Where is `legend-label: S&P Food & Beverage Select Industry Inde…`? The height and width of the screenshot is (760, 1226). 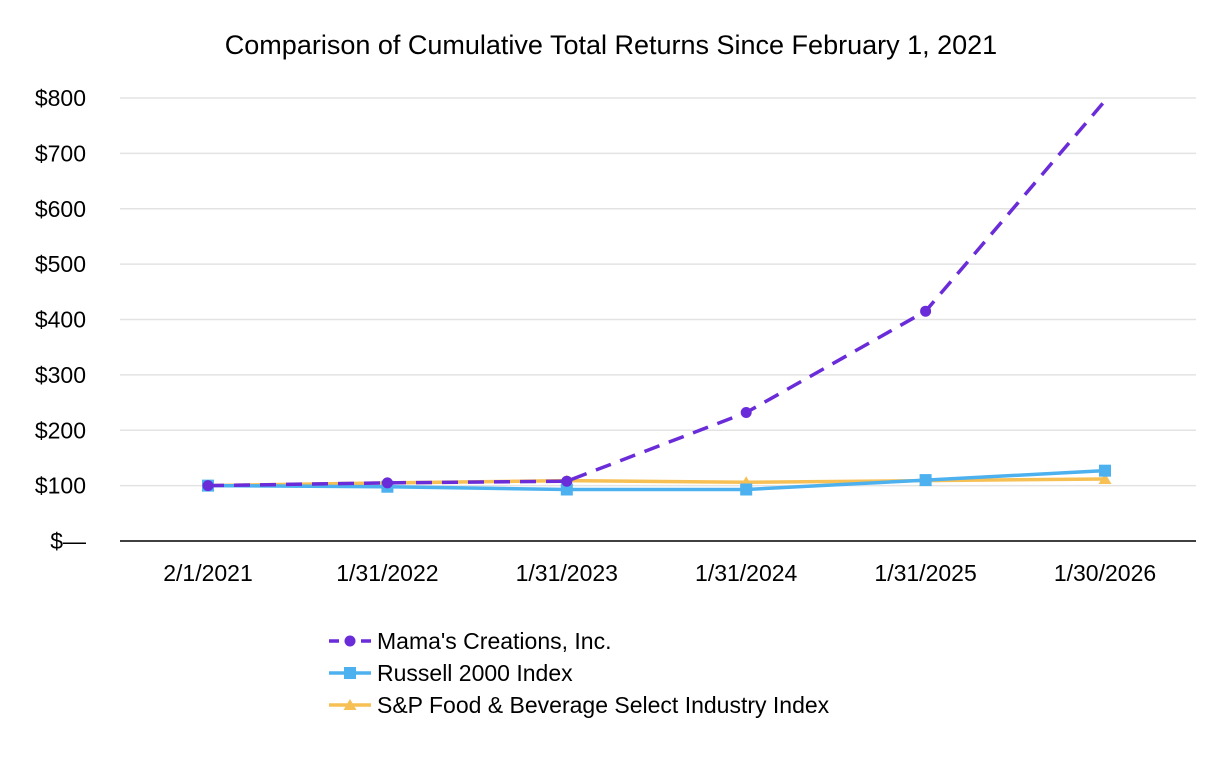 legend-label: S&P Food & Beverage Select Industry Inde… is located at coordinates (603, 705).